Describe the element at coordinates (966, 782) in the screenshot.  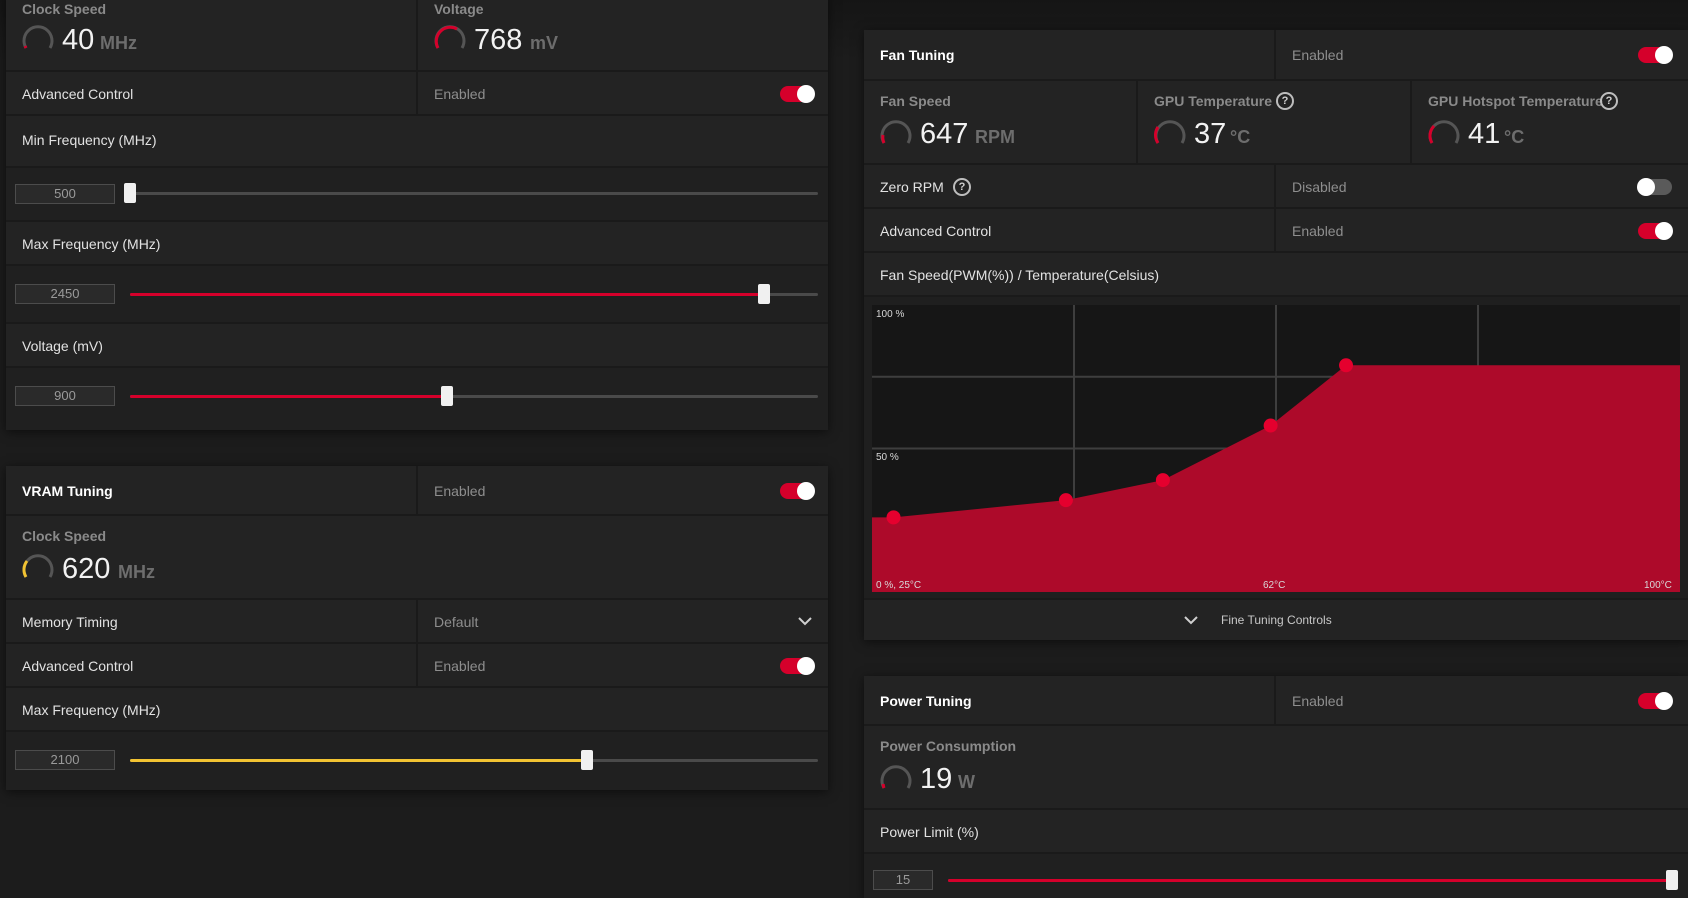
I see `power-consumption-unit: W` at that location.